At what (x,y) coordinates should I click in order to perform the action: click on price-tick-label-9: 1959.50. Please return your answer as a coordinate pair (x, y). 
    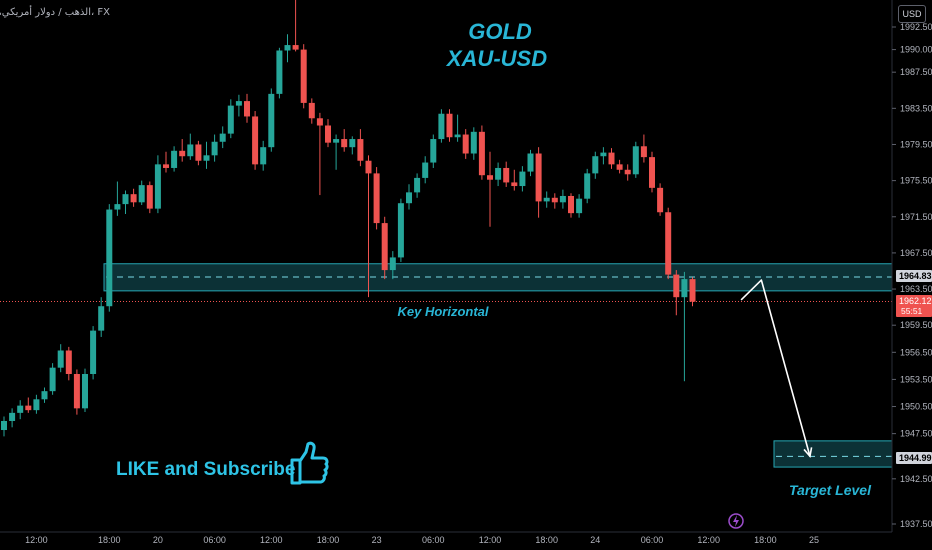
    Looking at the image, I should click on (916, 325).